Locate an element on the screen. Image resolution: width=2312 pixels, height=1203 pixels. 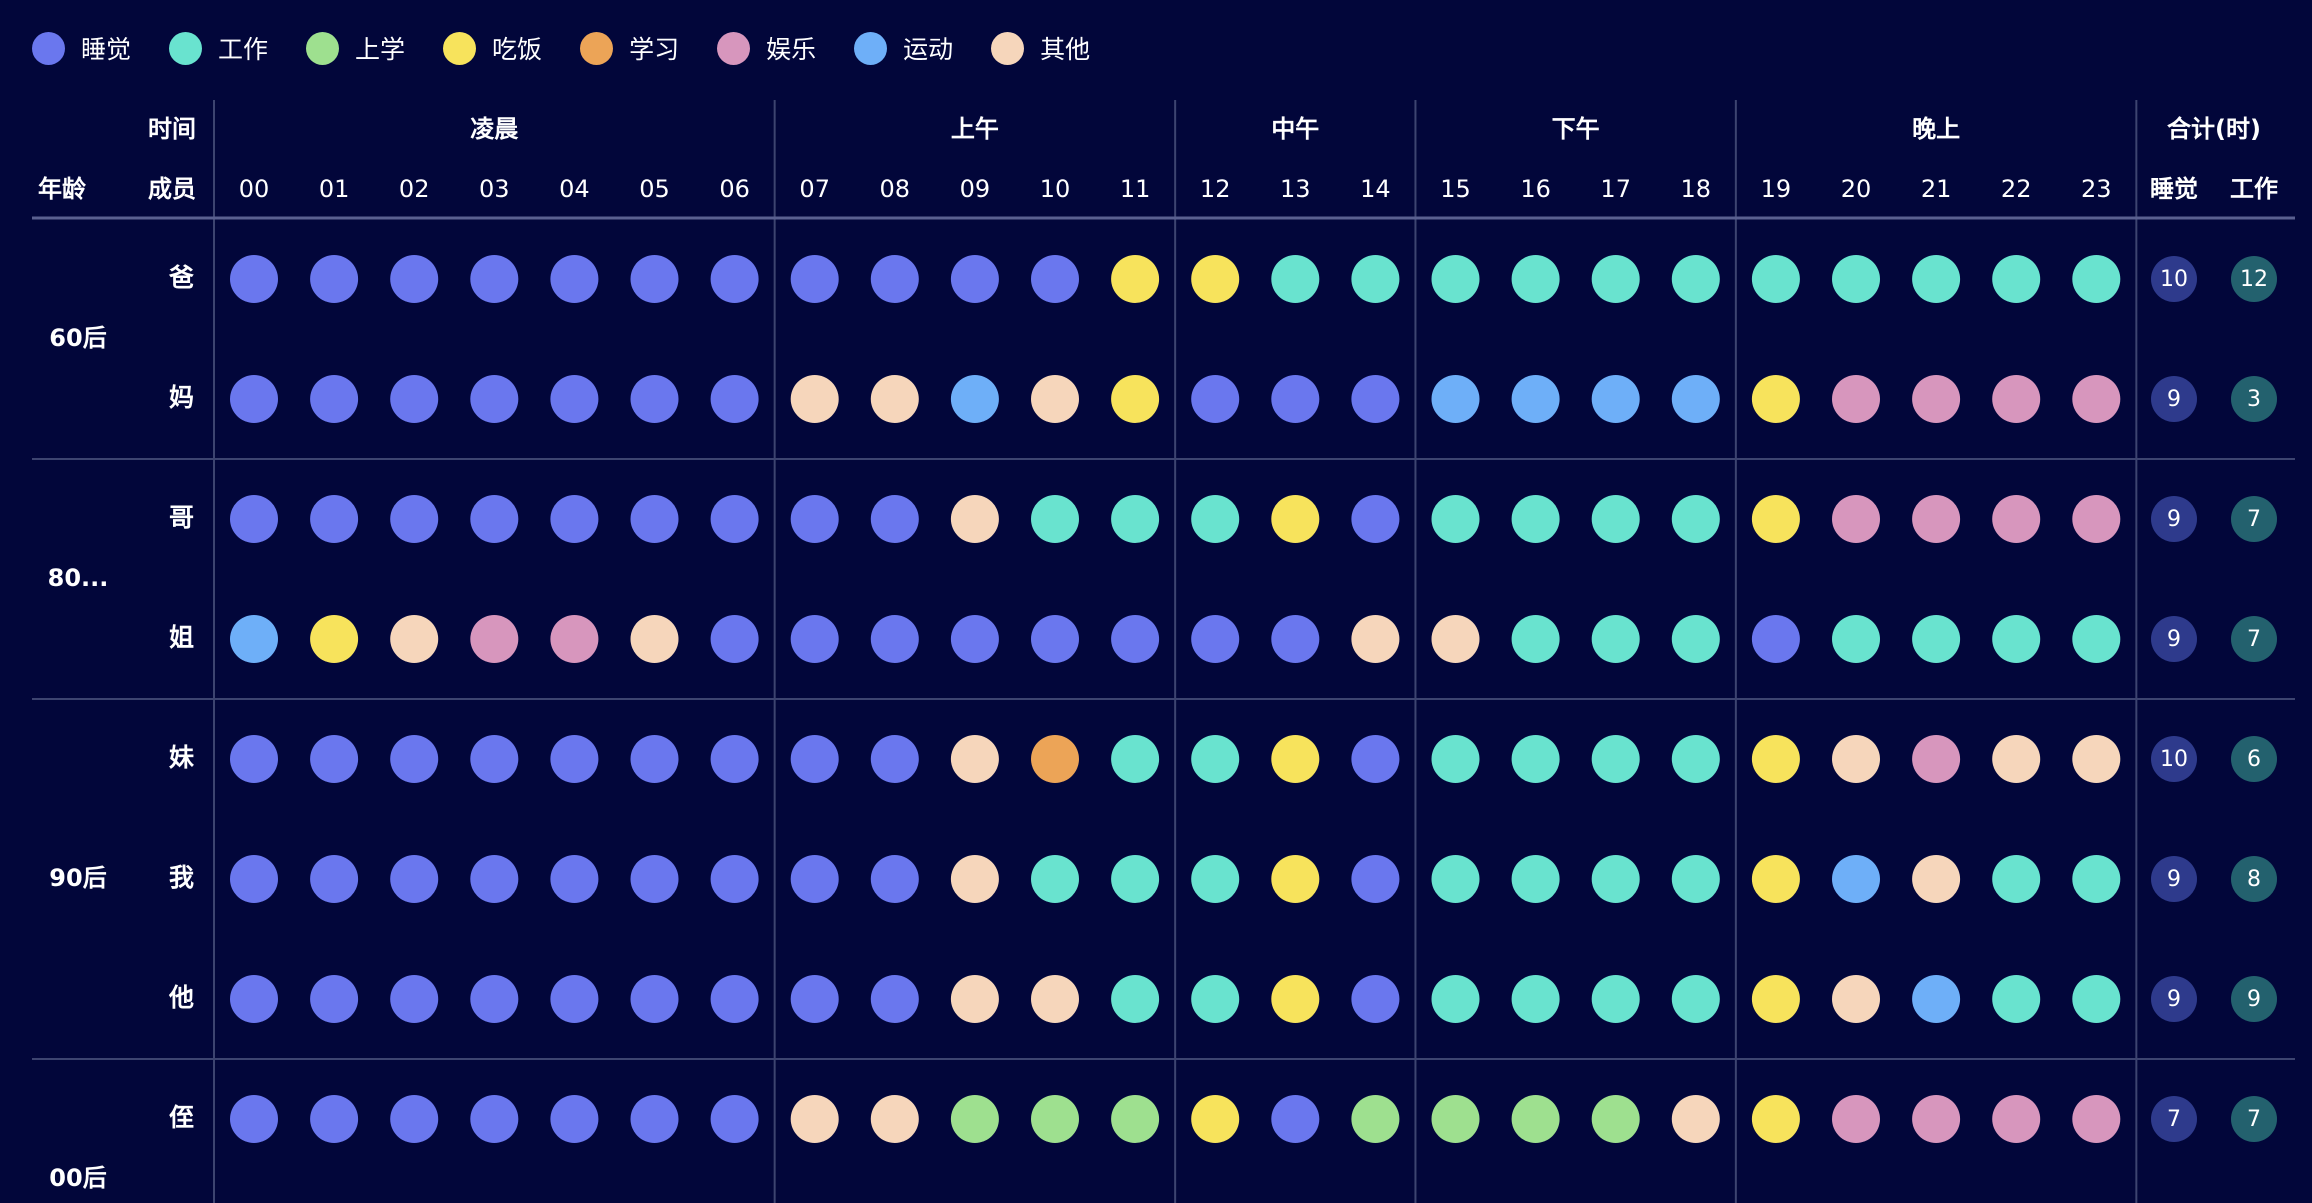
total-work-value: 8 is located at coordinates (2254, 879).